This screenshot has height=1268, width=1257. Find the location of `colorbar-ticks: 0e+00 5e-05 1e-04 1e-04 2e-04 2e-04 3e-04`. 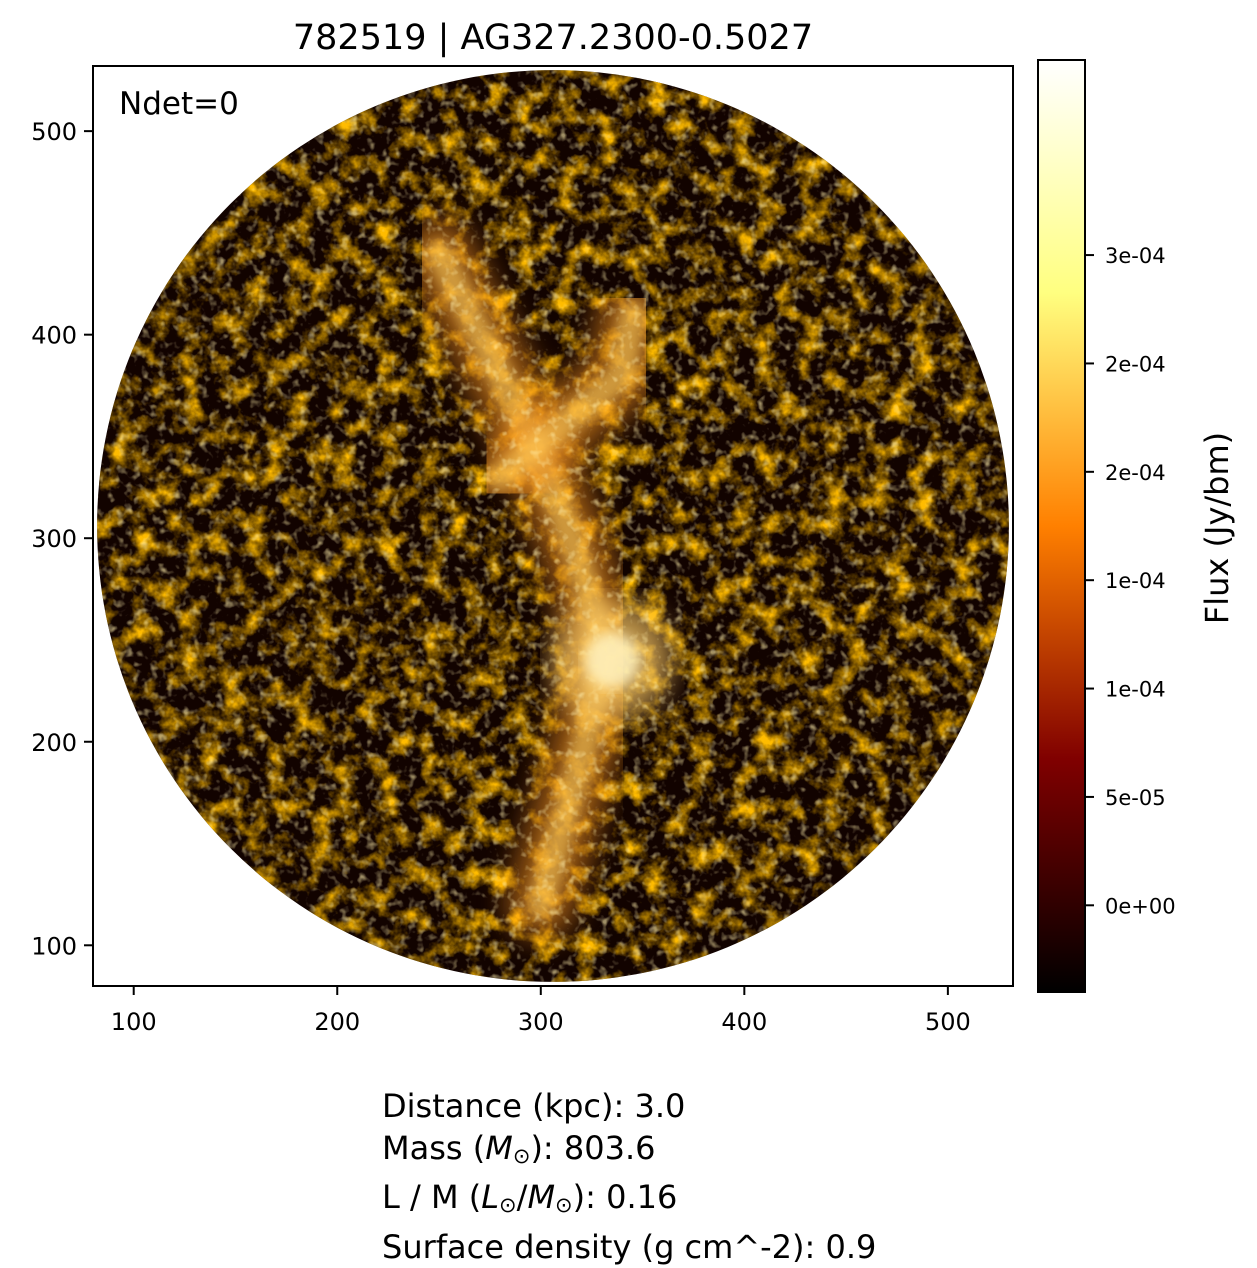

colorbar-ticks: 0e+00 5e-05 1e-04 1e-04 2e-04 2e-04 3e-04 is located at coordinates (1130, 581).